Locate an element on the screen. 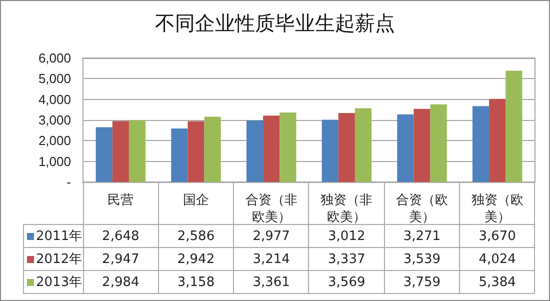 The width and height of the screenshot is (550, 301). data-label: 2,947 is located at coordinates (120, 259).